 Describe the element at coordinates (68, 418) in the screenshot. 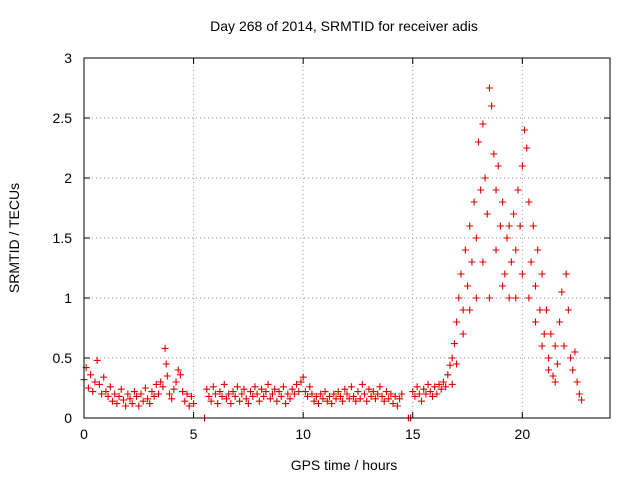

I see `y-tick-label: 0` at that location.